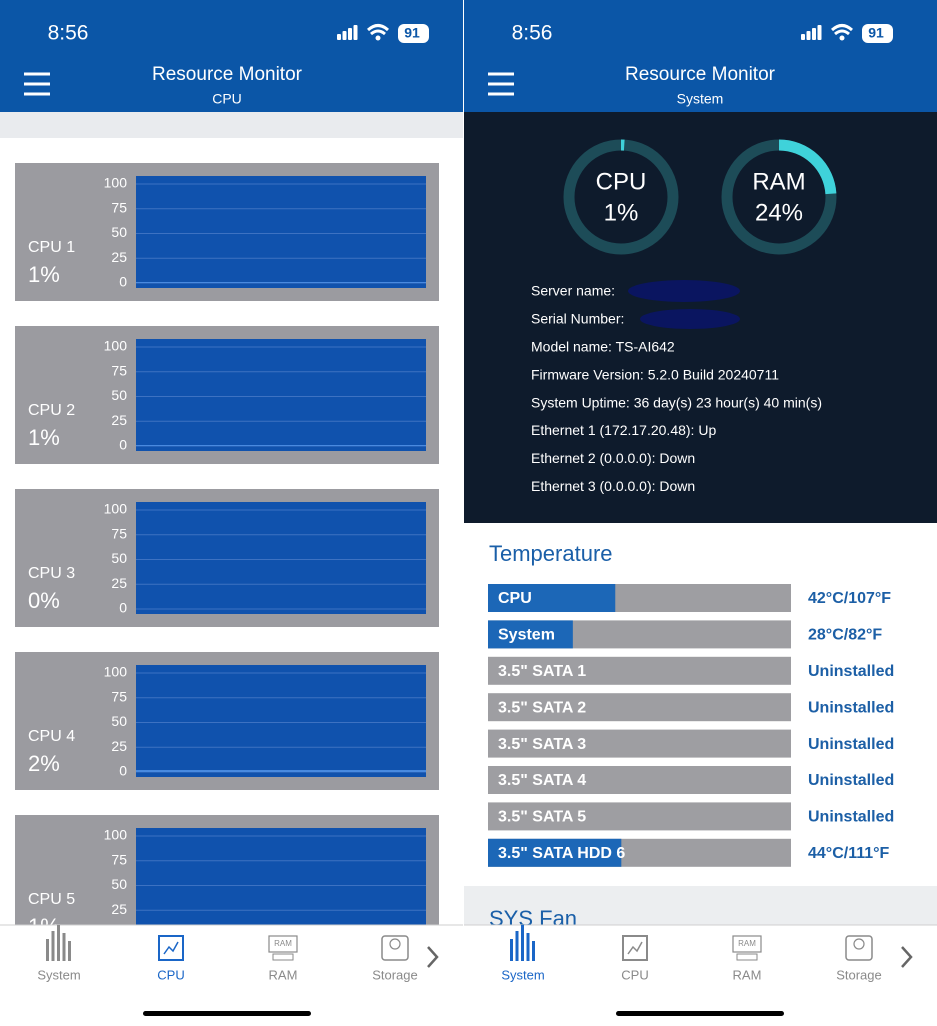  Describe the element at coordinates (542, 671) in the screenshot. I see `temp-name: 3.5" SATA 1` at that location.